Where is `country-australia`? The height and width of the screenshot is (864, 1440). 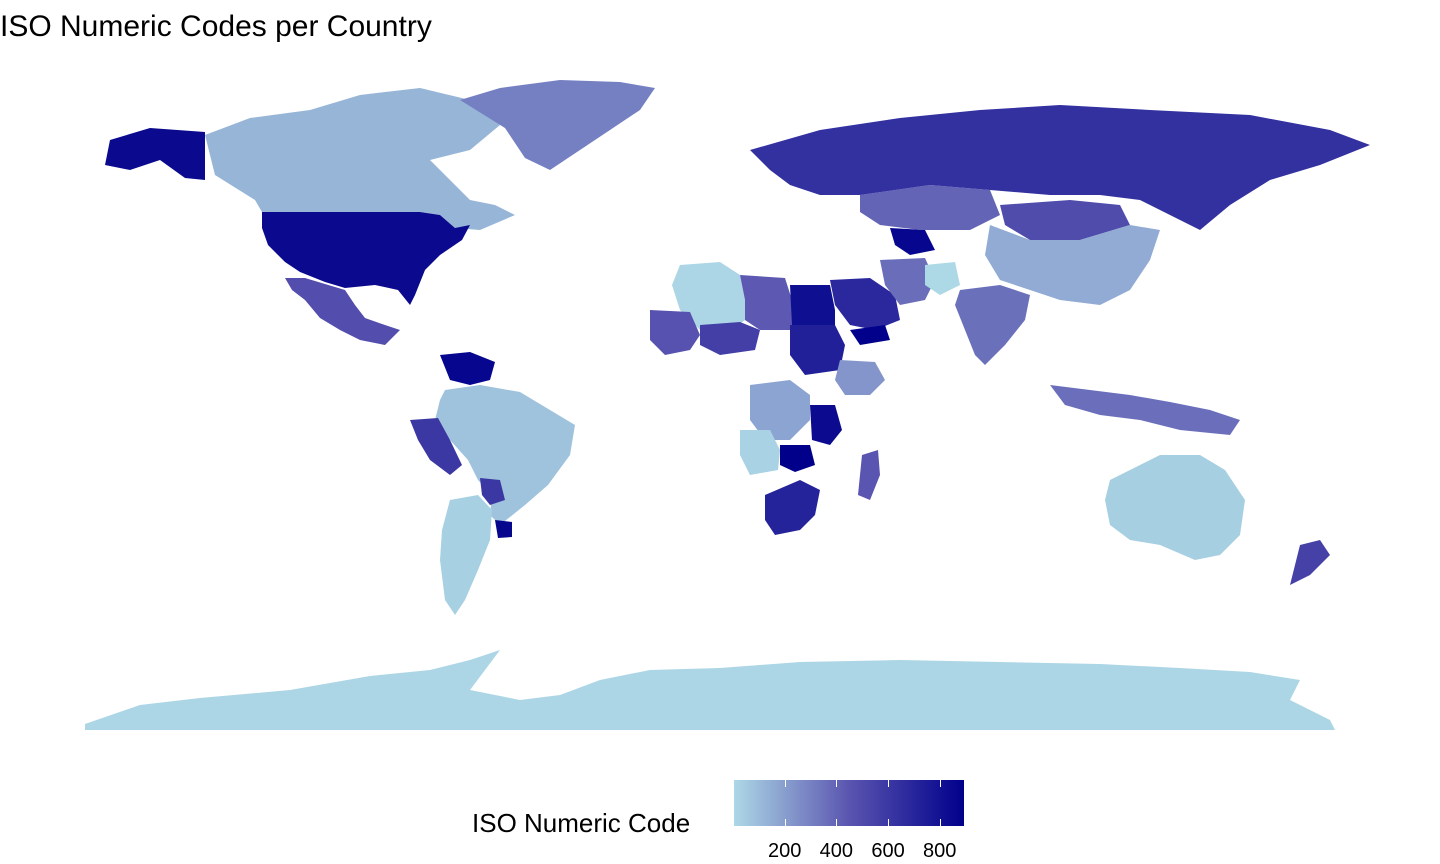 country-australia is located at coordinates (1175, 507).